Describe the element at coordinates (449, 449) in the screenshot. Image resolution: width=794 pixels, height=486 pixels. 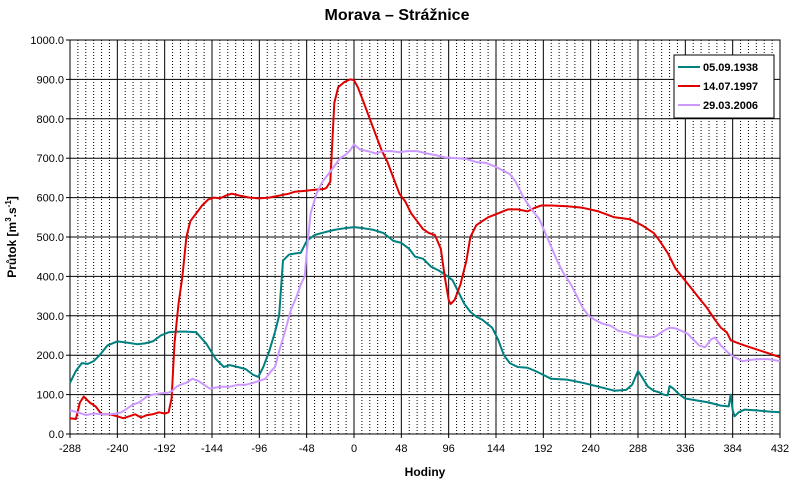
I see `x-tick-label: 96` at that location.